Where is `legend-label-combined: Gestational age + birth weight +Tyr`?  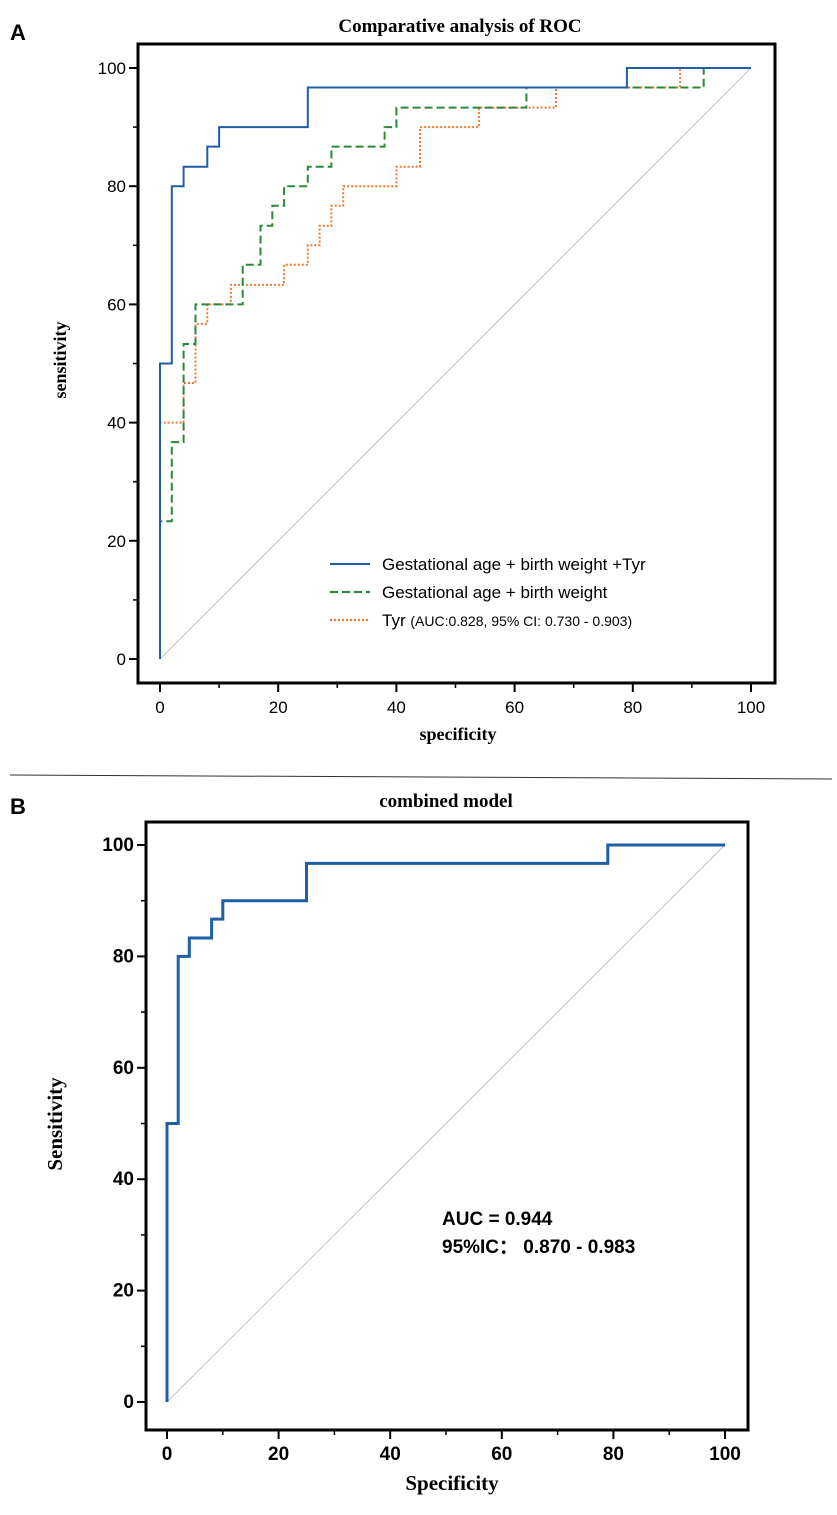
legend-label-combined: Gestational age + birth weight +Tyr is located at coordinates (514, 564).